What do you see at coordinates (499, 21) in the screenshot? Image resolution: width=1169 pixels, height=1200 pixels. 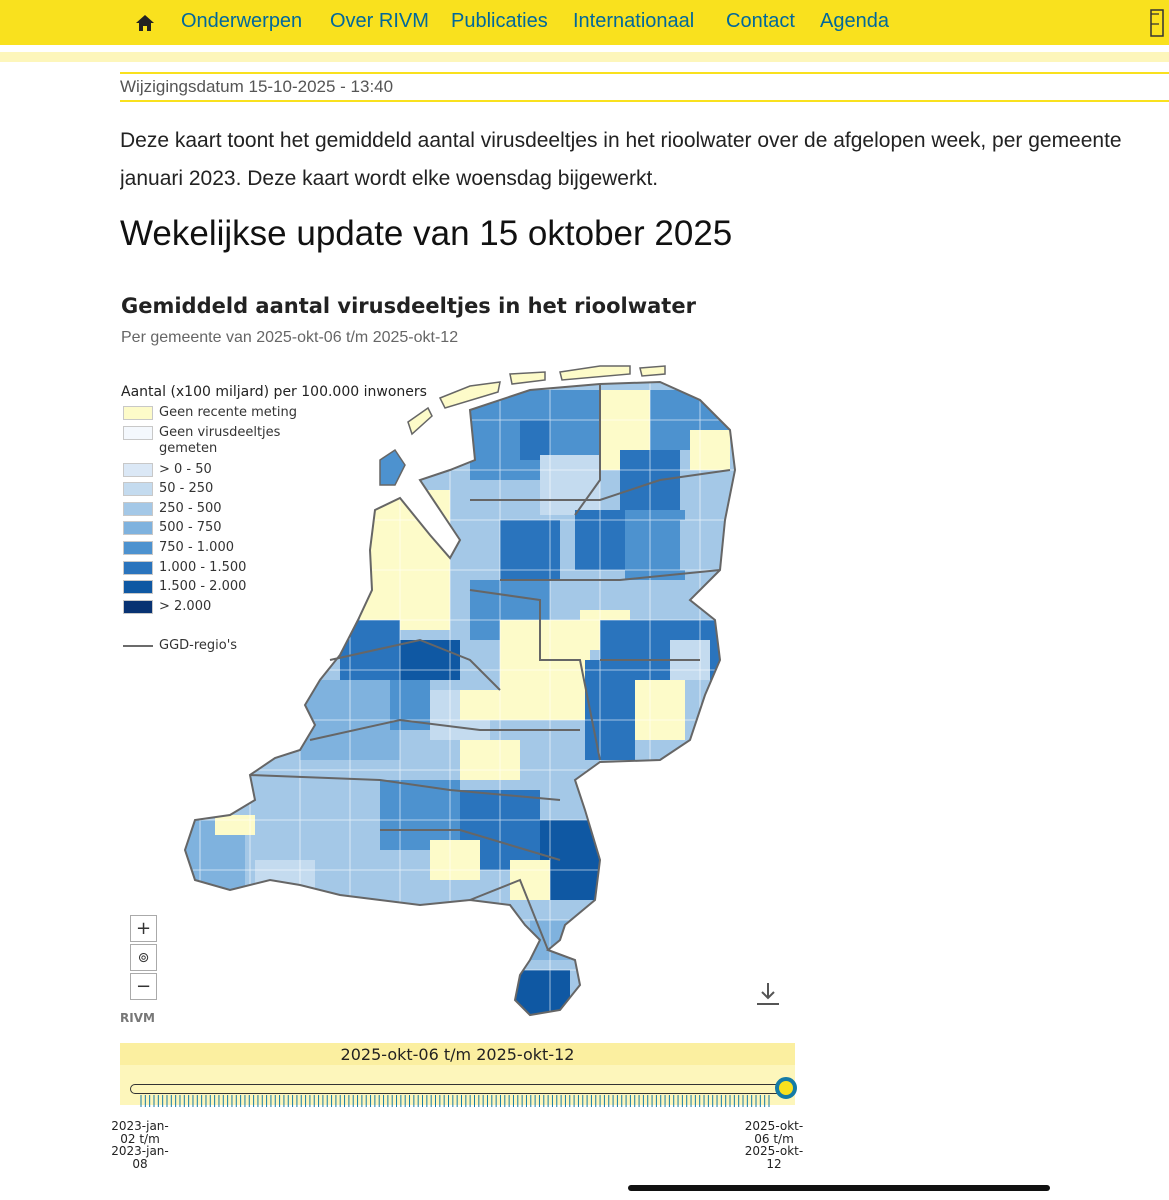 I see `nav-publicaties: Publicaties` at bounding box center [499, 21].